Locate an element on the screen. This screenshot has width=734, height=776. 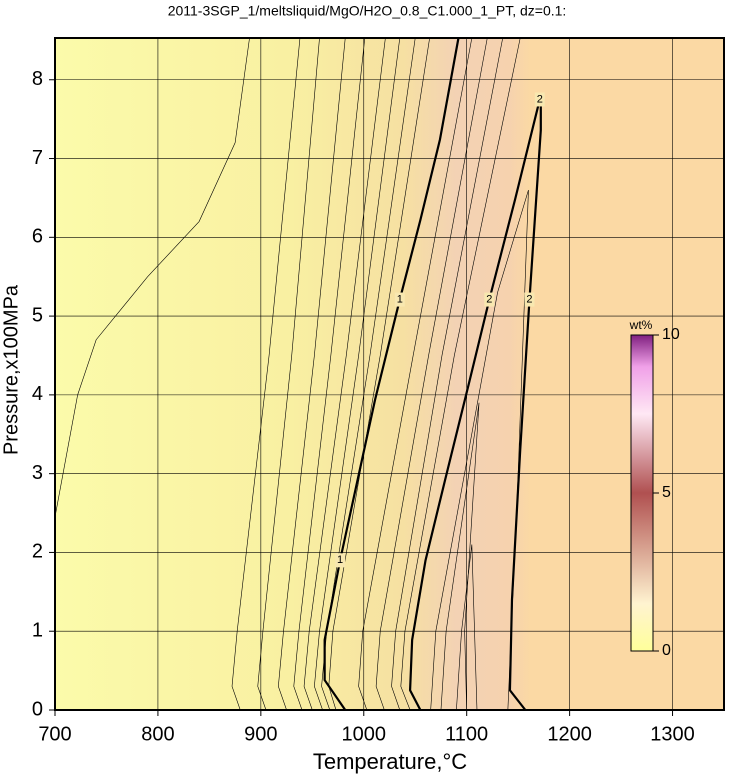
y-tick-label: 3 is located at coordinates (37, 473).